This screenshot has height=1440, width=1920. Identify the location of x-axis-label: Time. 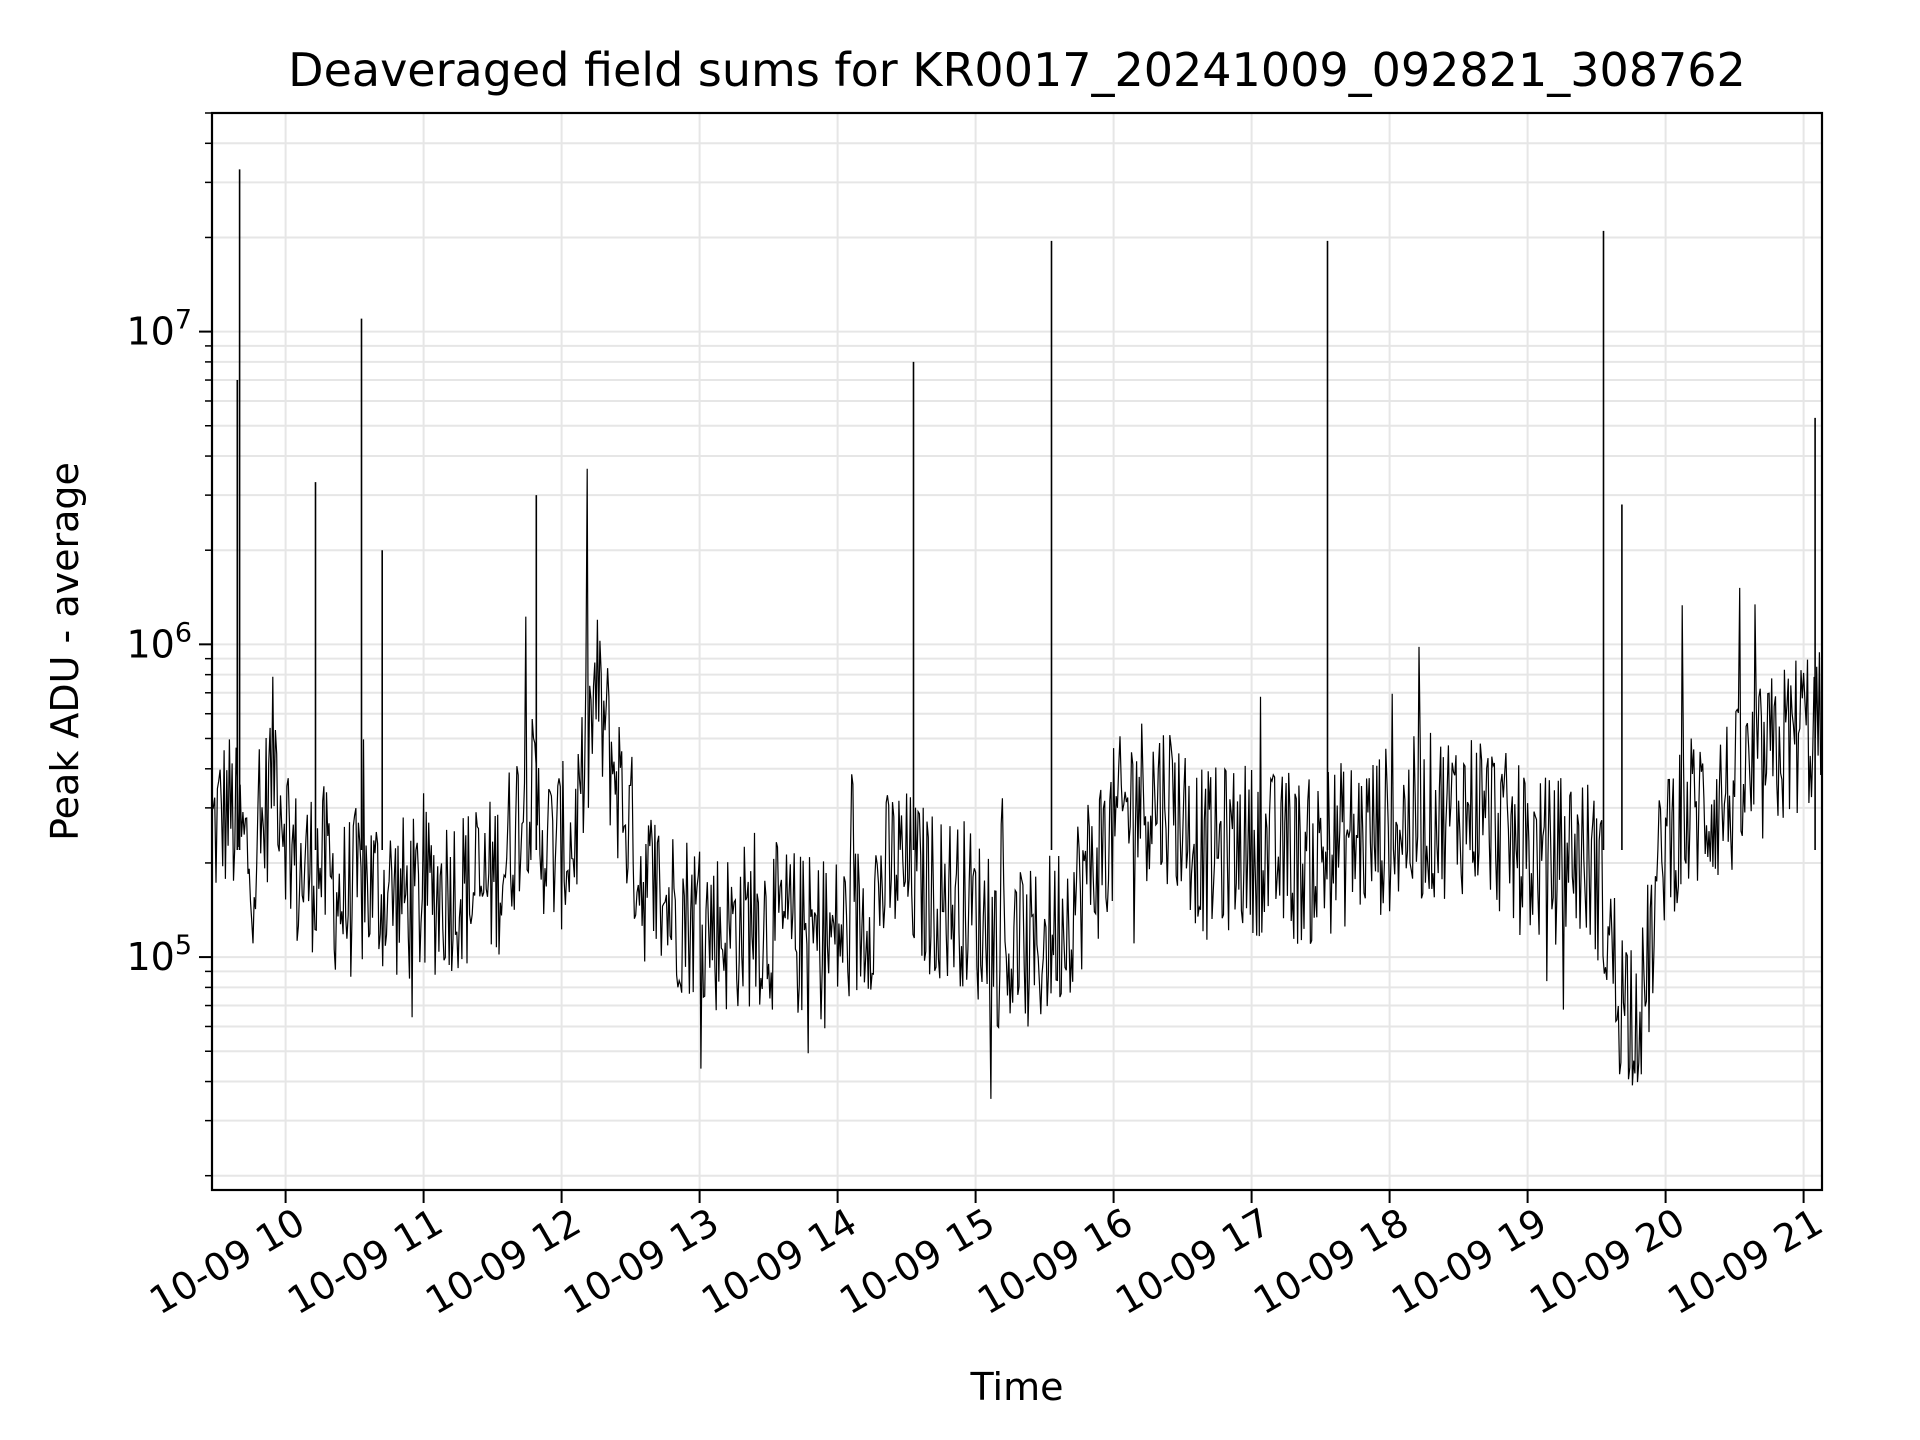
(1017, 1387).